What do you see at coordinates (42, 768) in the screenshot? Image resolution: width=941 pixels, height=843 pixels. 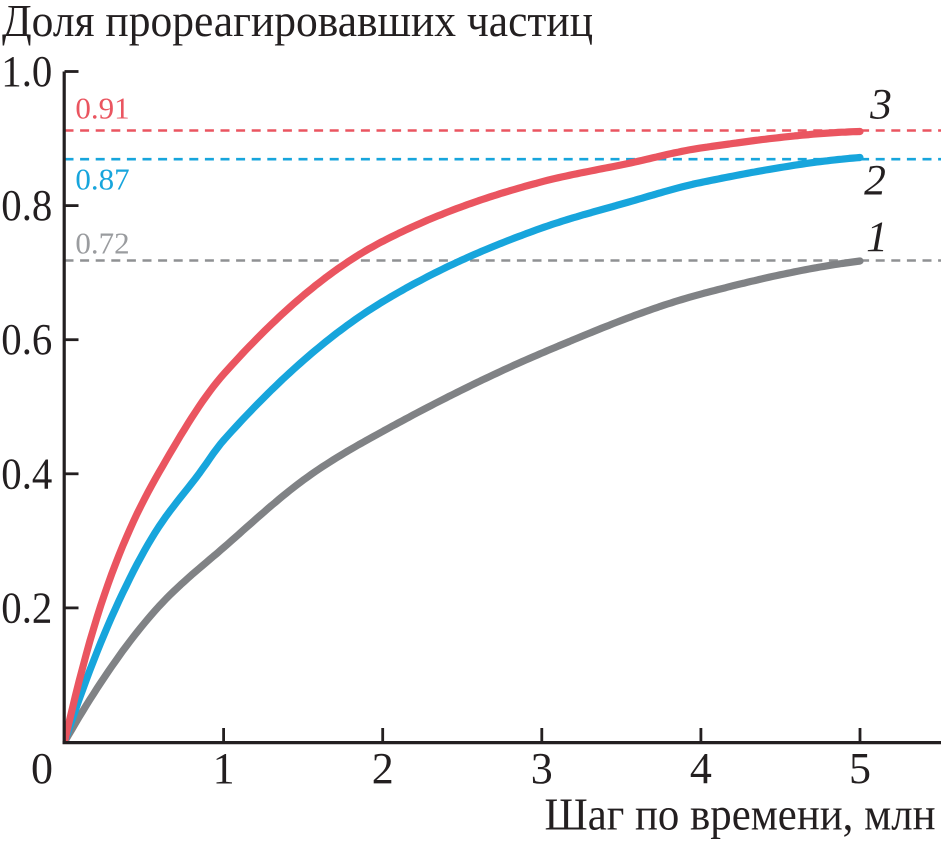 I see `svg-text: 0` at bounding box center [42, 768].